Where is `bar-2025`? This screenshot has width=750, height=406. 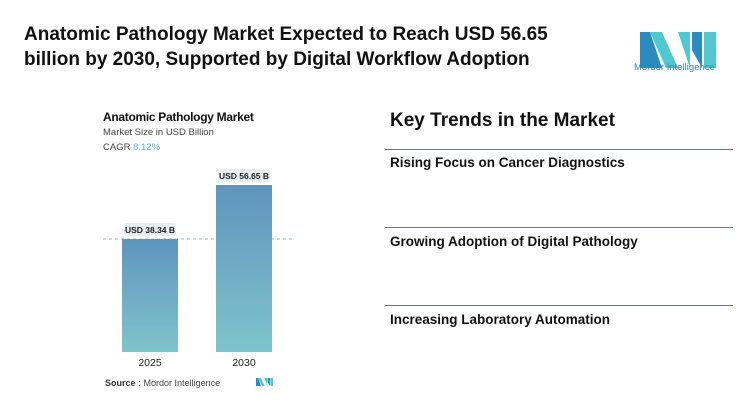 bar-2025 is located at coordinates (150, 295).